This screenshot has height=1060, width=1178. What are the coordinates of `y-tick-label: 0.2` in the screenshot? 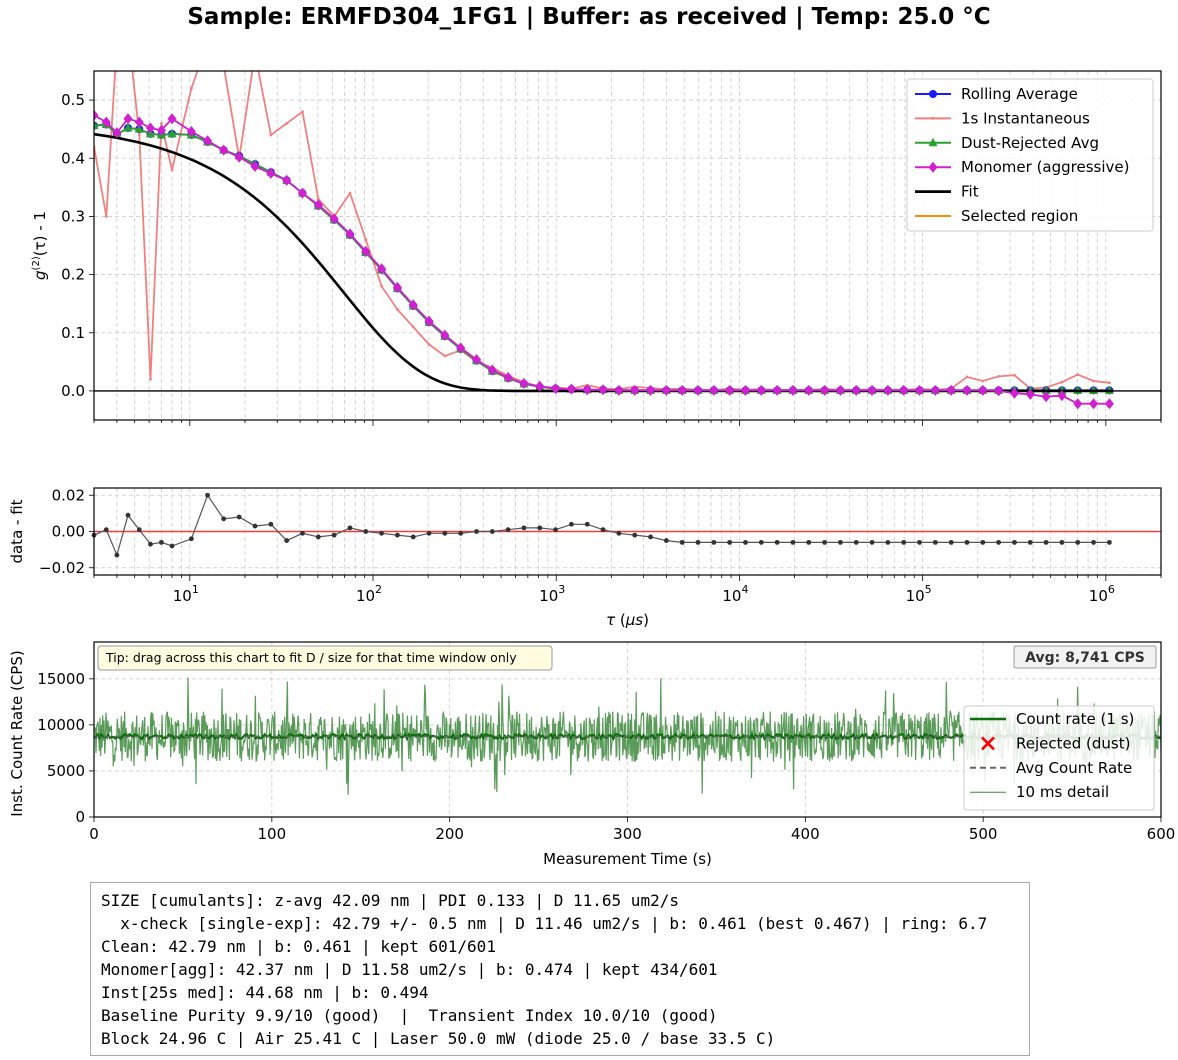 It's located at (73, 275).